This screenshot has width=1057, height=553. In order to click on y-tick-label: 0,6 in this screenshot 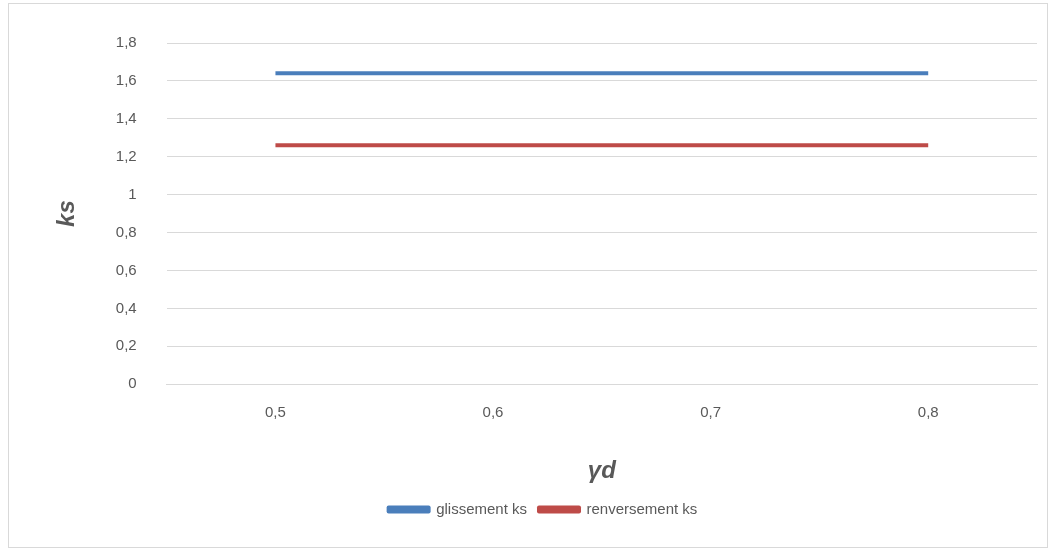, I will do `click(126, 269)`.